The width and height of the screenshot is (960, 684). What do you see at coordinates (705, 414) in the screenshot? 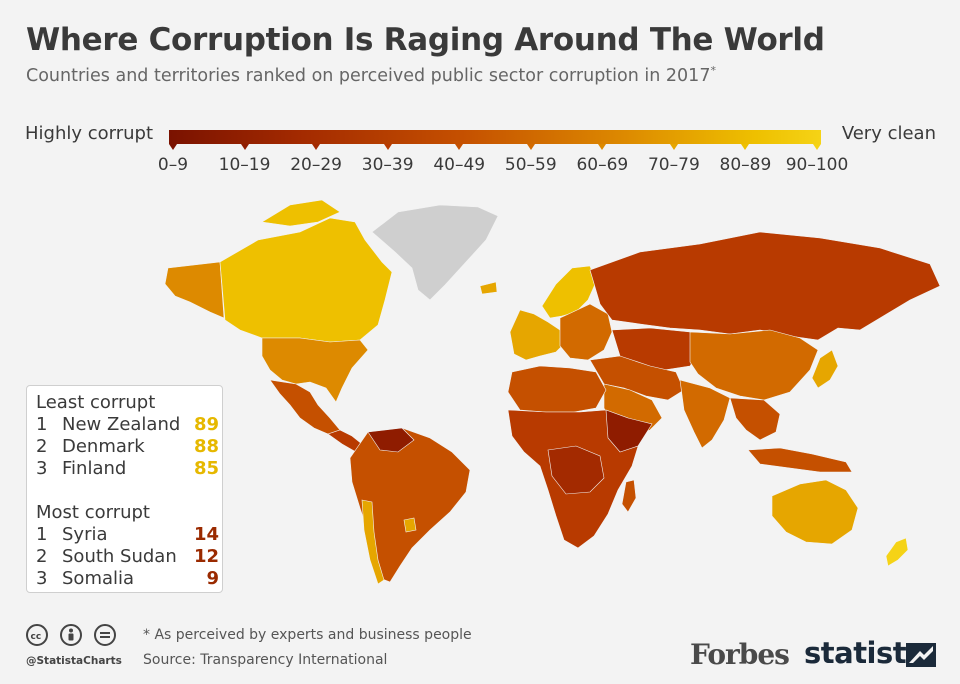
I see `region-india` at bounding box center [705, 414].